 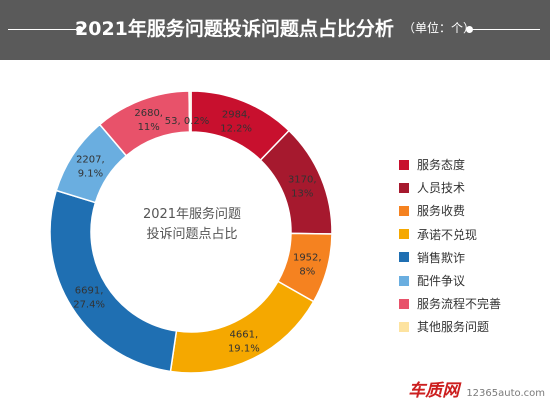 I want to click on data-label-staff-skill: 3170, 13%, so click(x=302, y=187).